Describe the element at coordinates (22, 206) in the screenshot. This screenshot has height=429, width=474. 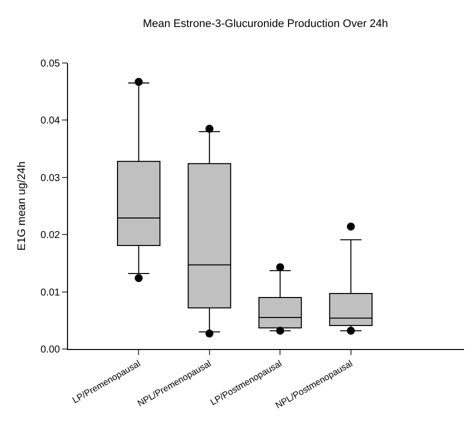
I see `y-axis-title: E1G mean ug/24h` at that location.